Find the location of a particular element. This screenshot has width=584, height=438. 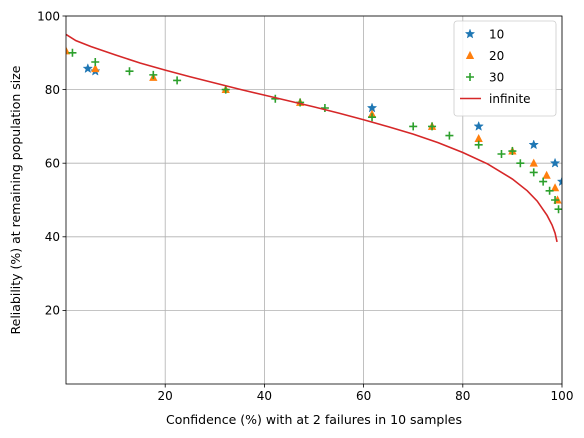

legend-label: 20 is located at coordinates (496, 56).